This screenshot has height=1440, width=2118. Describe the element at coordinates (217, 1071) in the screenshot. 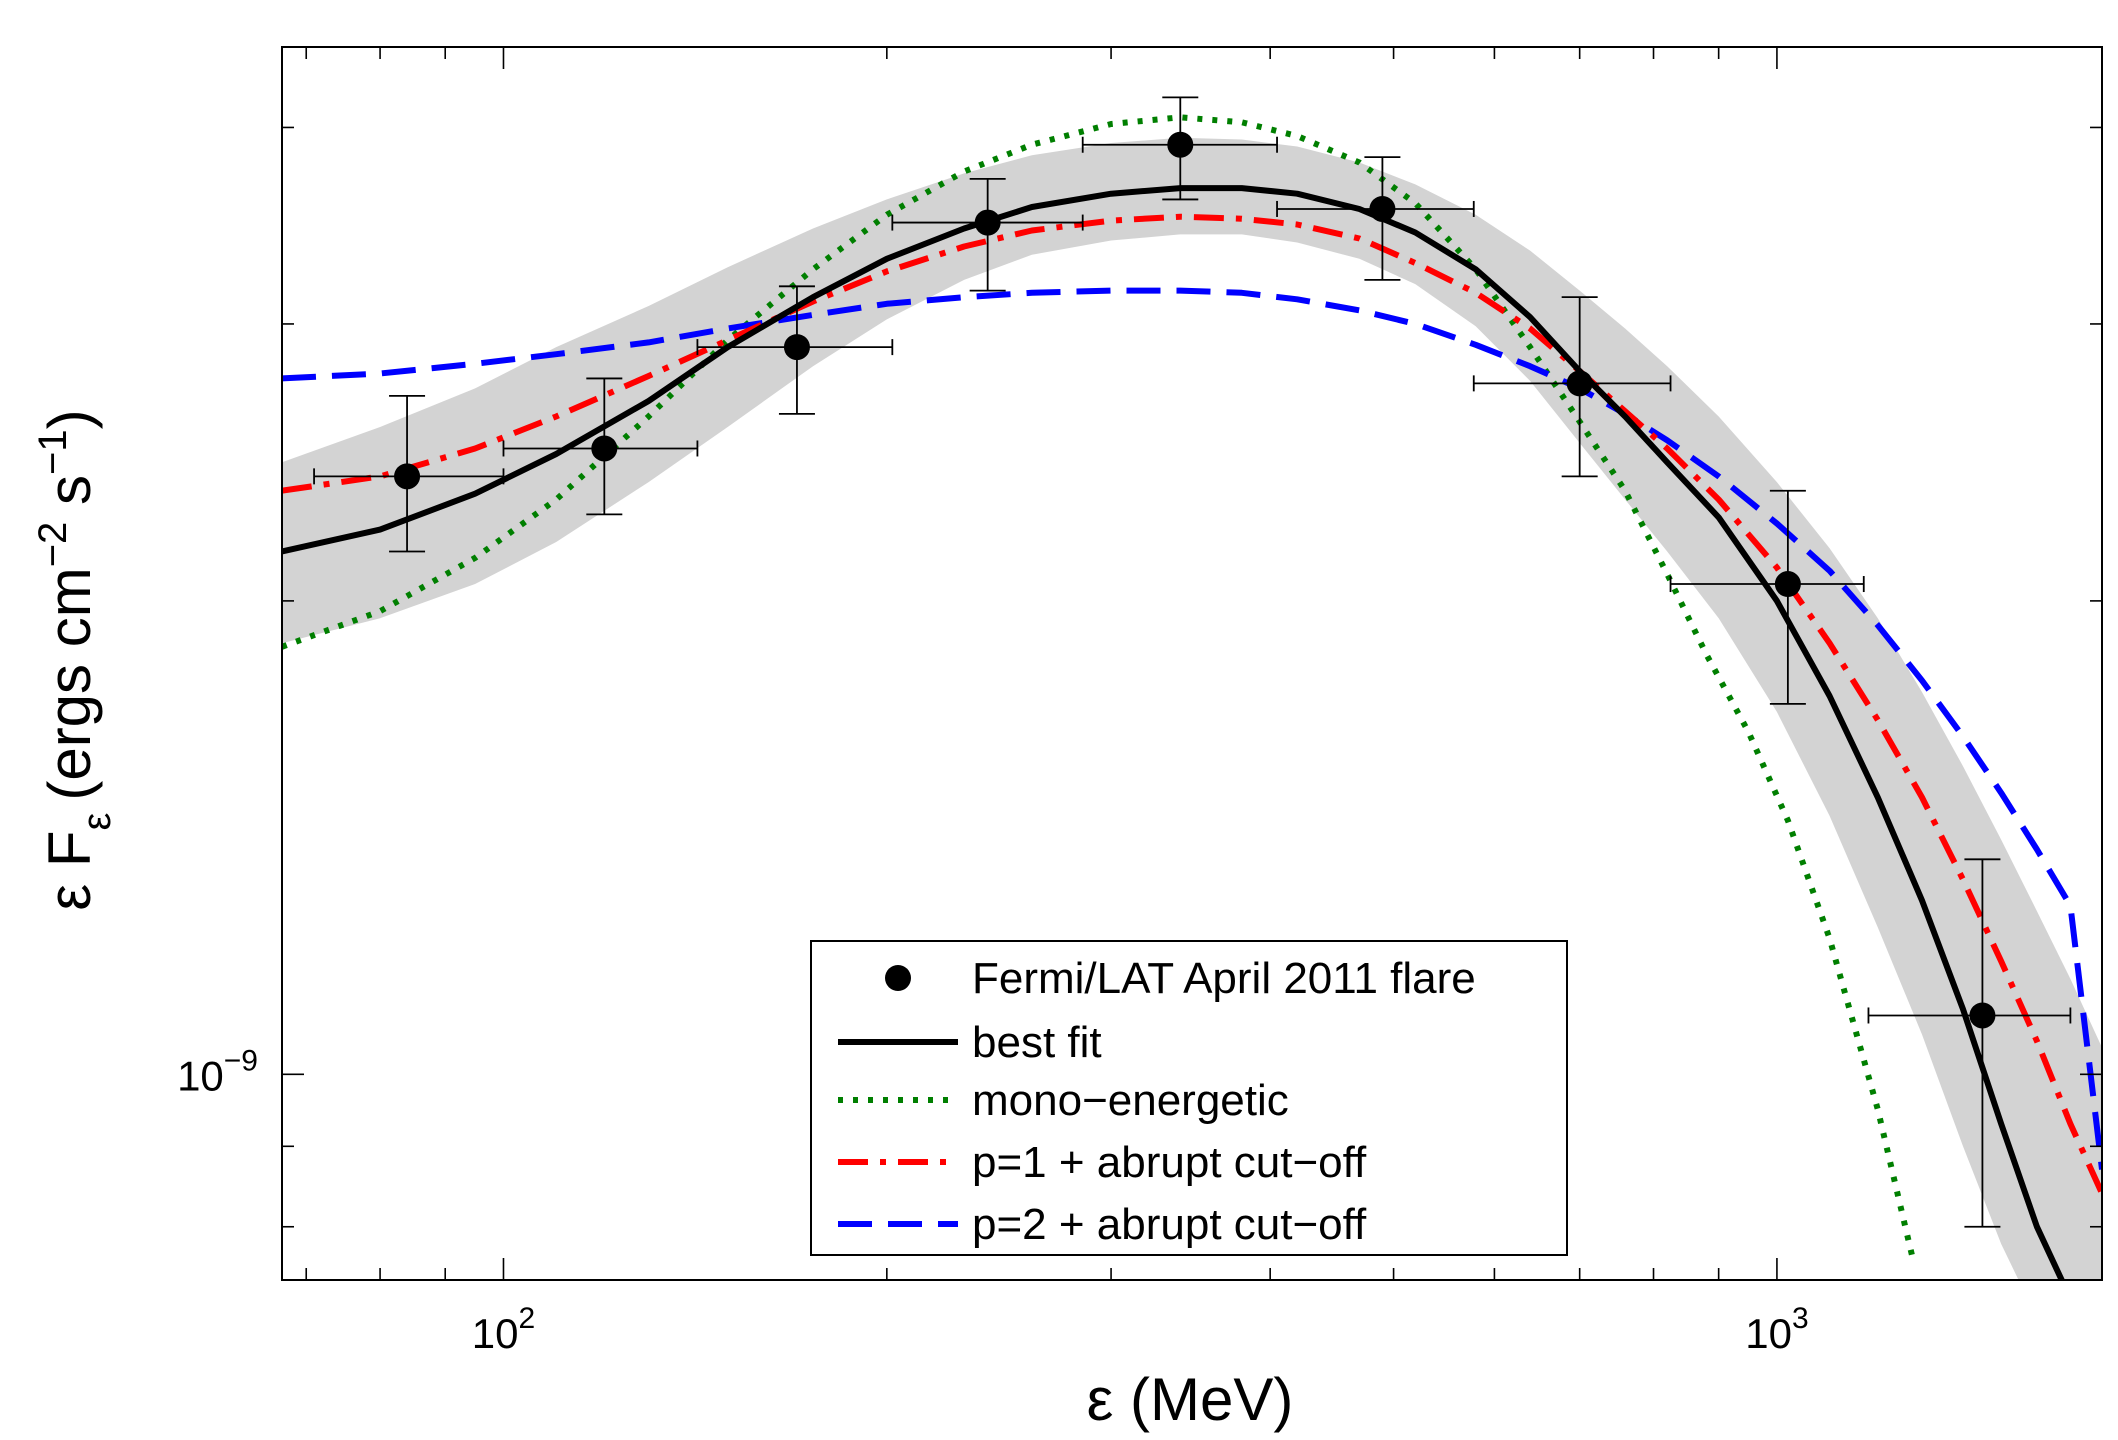

I see `y-tick-label: 10−9` at that location.